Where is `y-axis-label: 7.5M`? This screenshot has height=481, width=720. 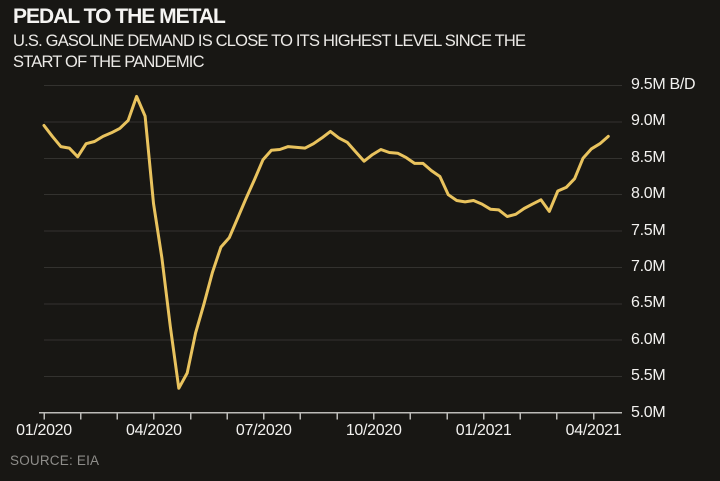
y-axis-label: 7.5M is located at coordinates (648, 230).